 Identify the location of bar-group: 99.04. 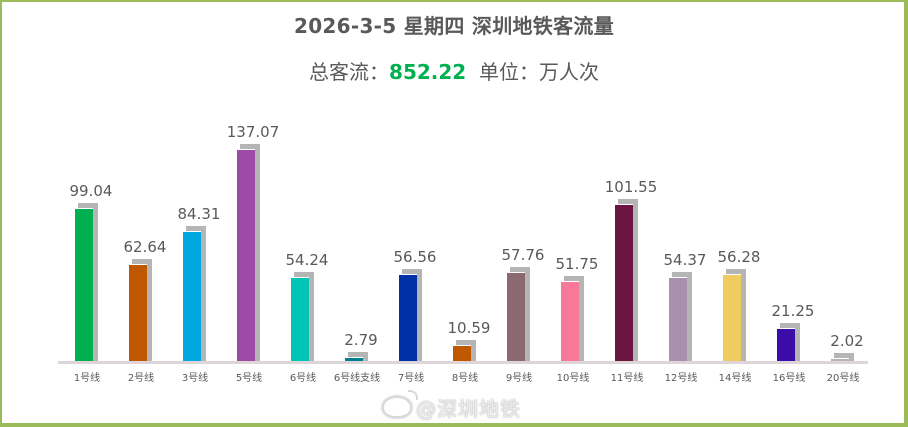
(91, 265).